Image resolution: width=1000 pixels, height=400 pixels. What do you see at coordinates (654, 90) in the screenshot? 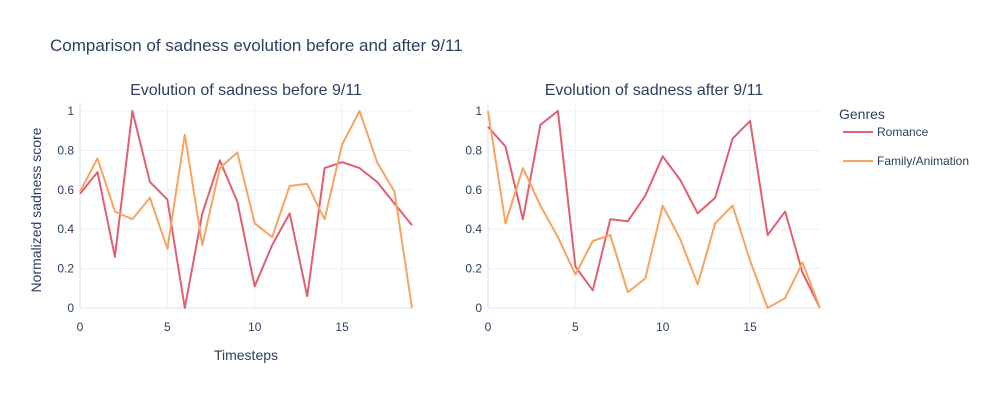
I see `panel-title-after: Evolution of sadness after 9/11` at bounding box center [654, 90].